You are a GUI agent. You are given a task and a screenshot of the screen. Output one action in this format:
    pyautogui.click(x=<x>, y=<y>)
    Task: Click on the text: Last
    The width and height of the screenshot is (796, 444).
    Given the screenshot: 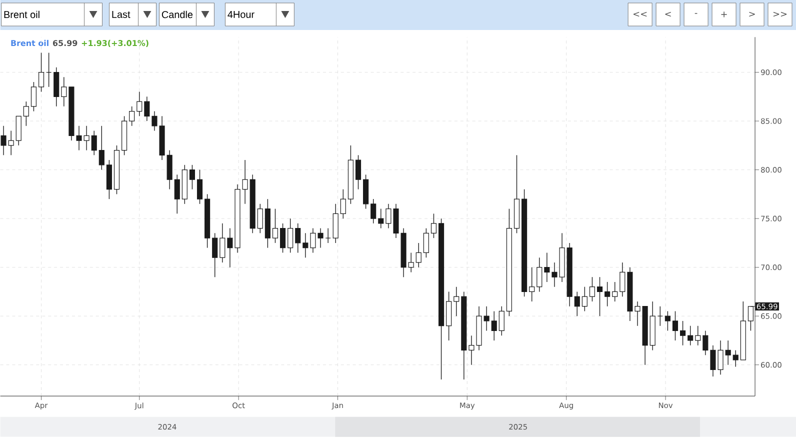 What is the action you would take?
    pyautogui.click(x=121, y=14)
    